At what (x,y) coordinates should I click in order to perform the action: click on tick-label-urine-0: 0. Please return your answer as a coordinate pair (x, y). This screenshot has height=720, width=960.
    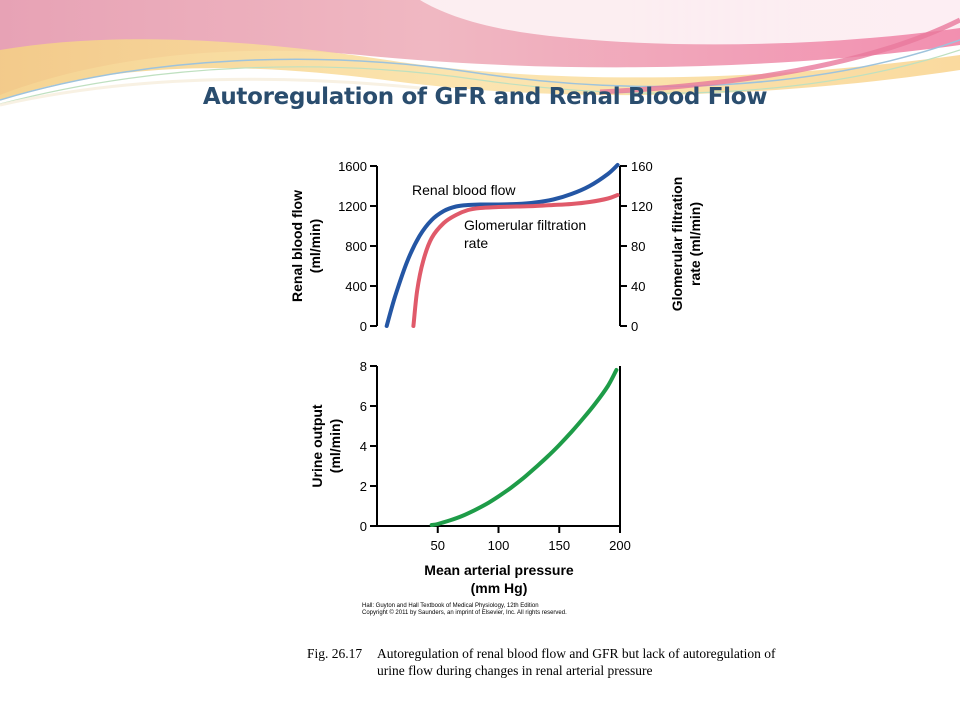
    Looking at the image, I should click on (363, 526).